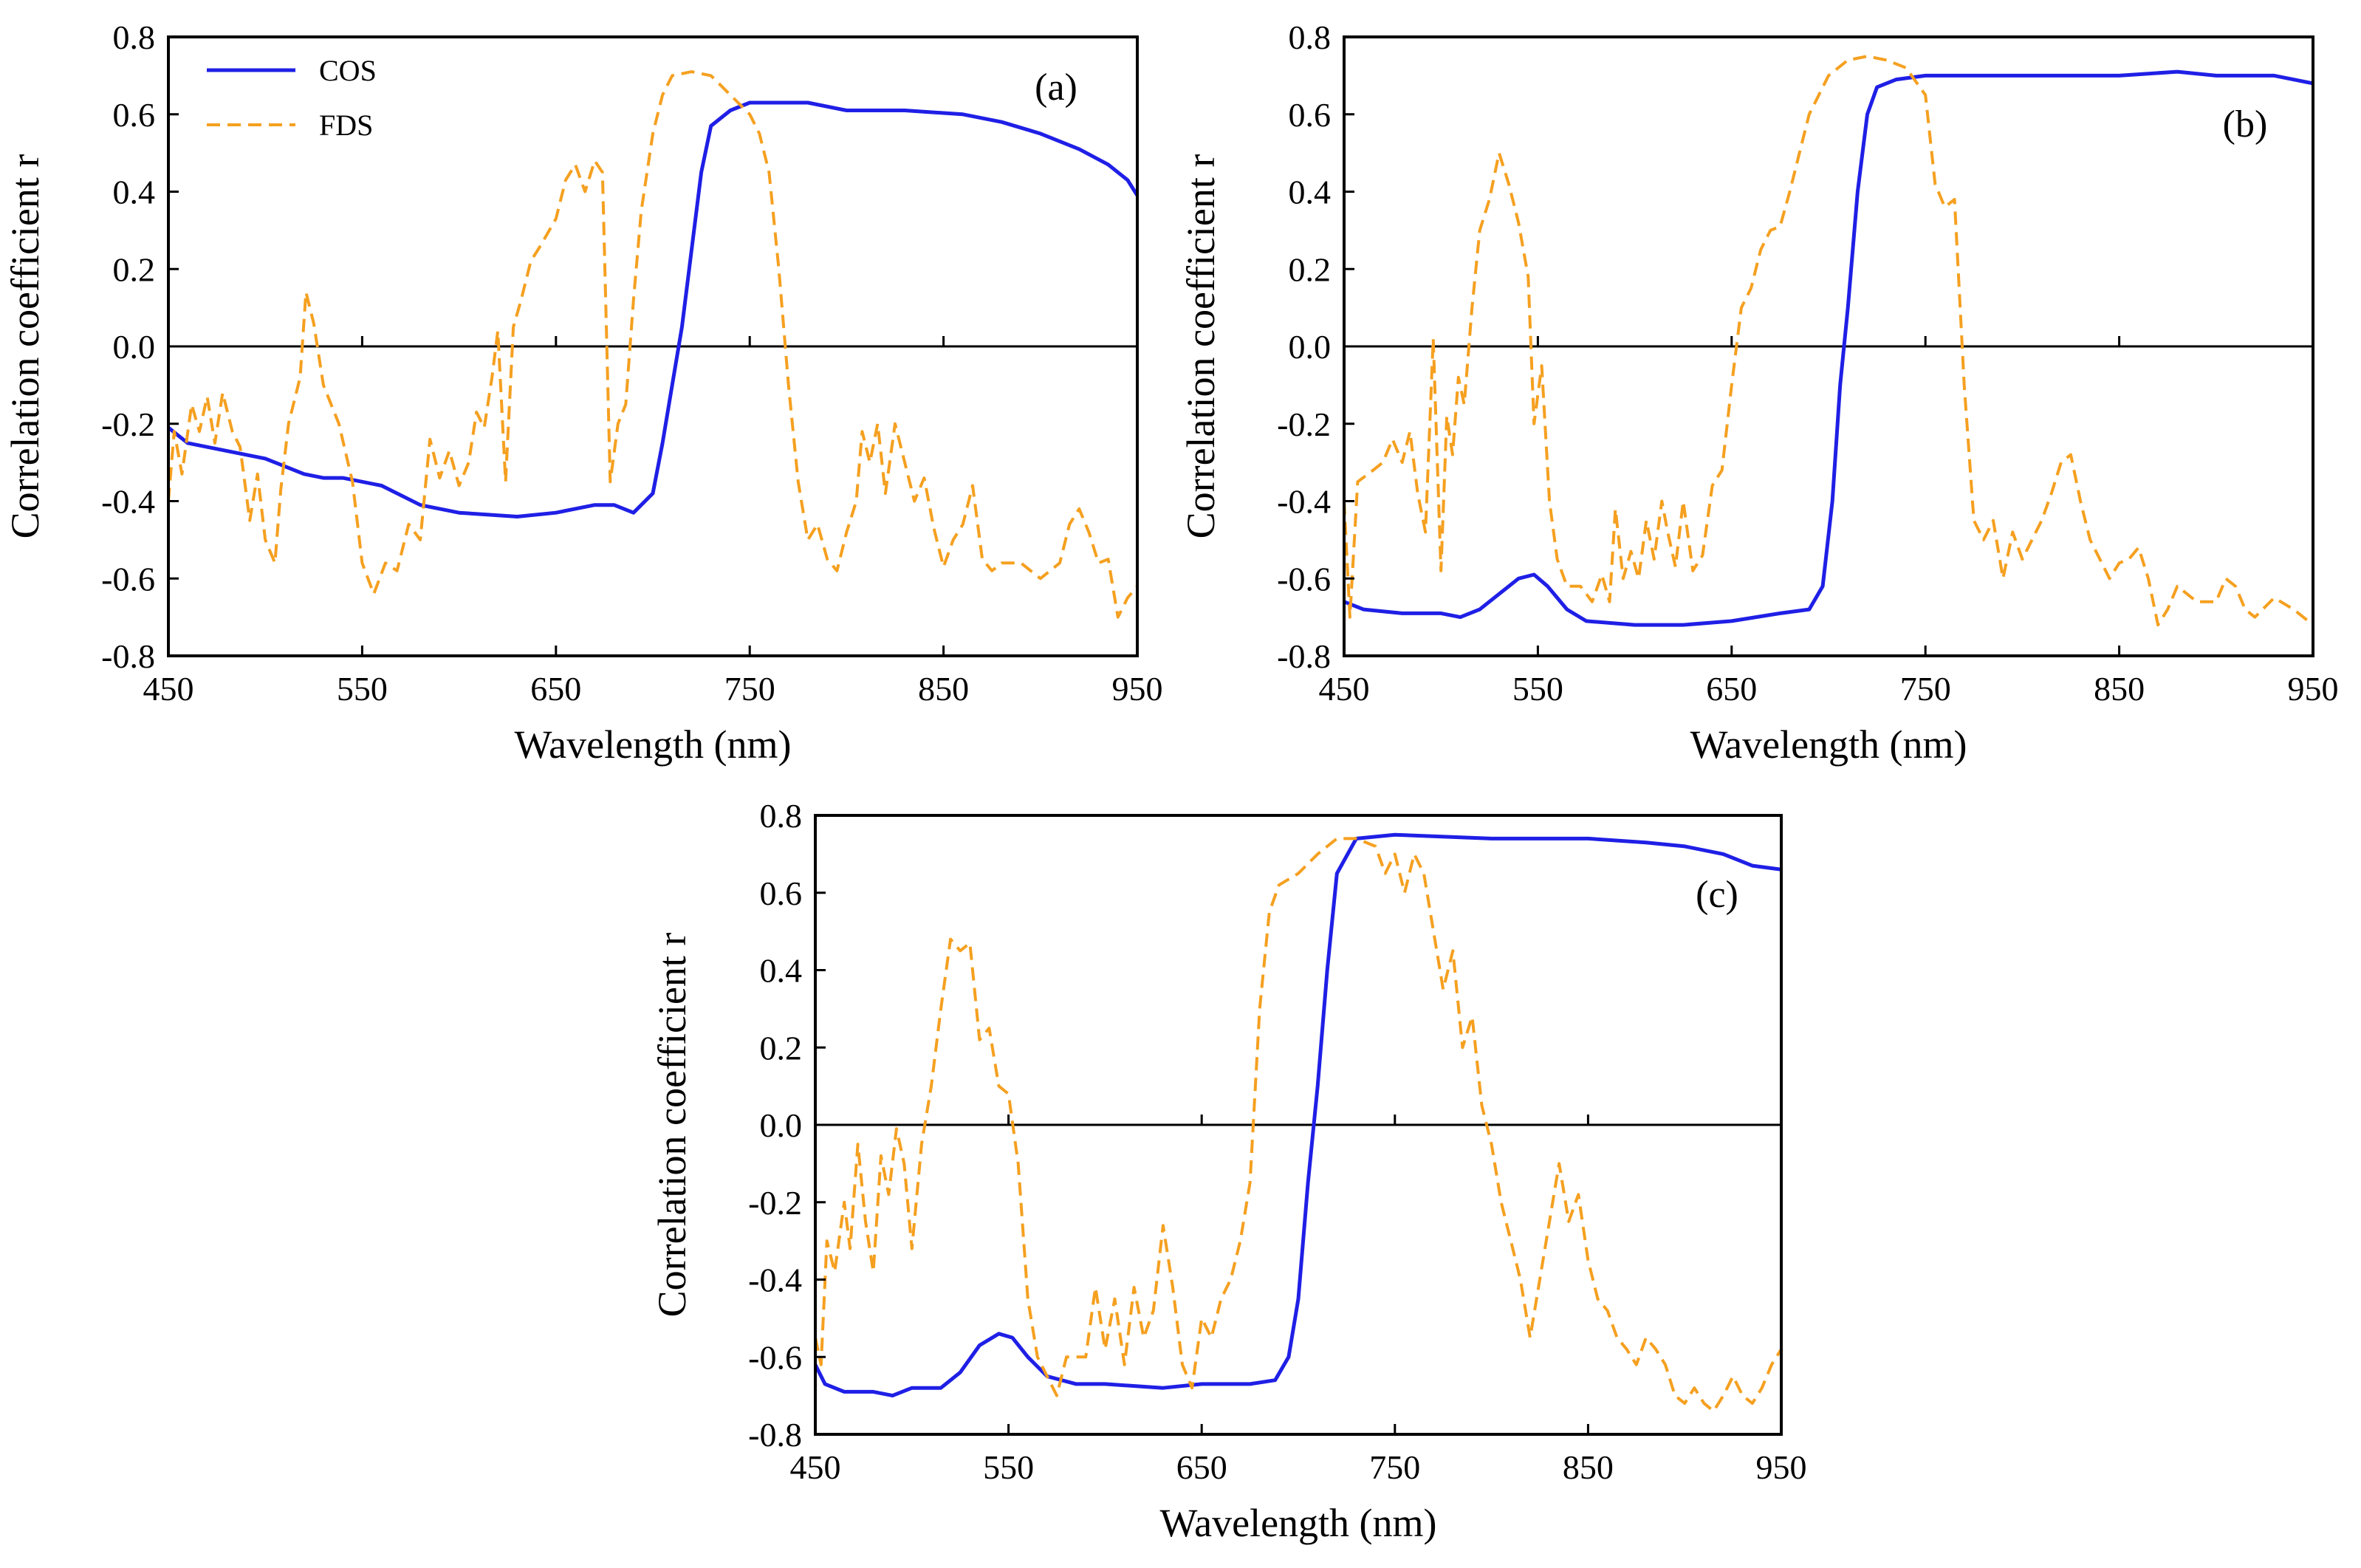 The width and height of the screenshot is (2361, 1568). What do you see at coordinates (1056, 87) in the screenshot?
I see `panel-label: (a)` at bounding box center [1056, 87].